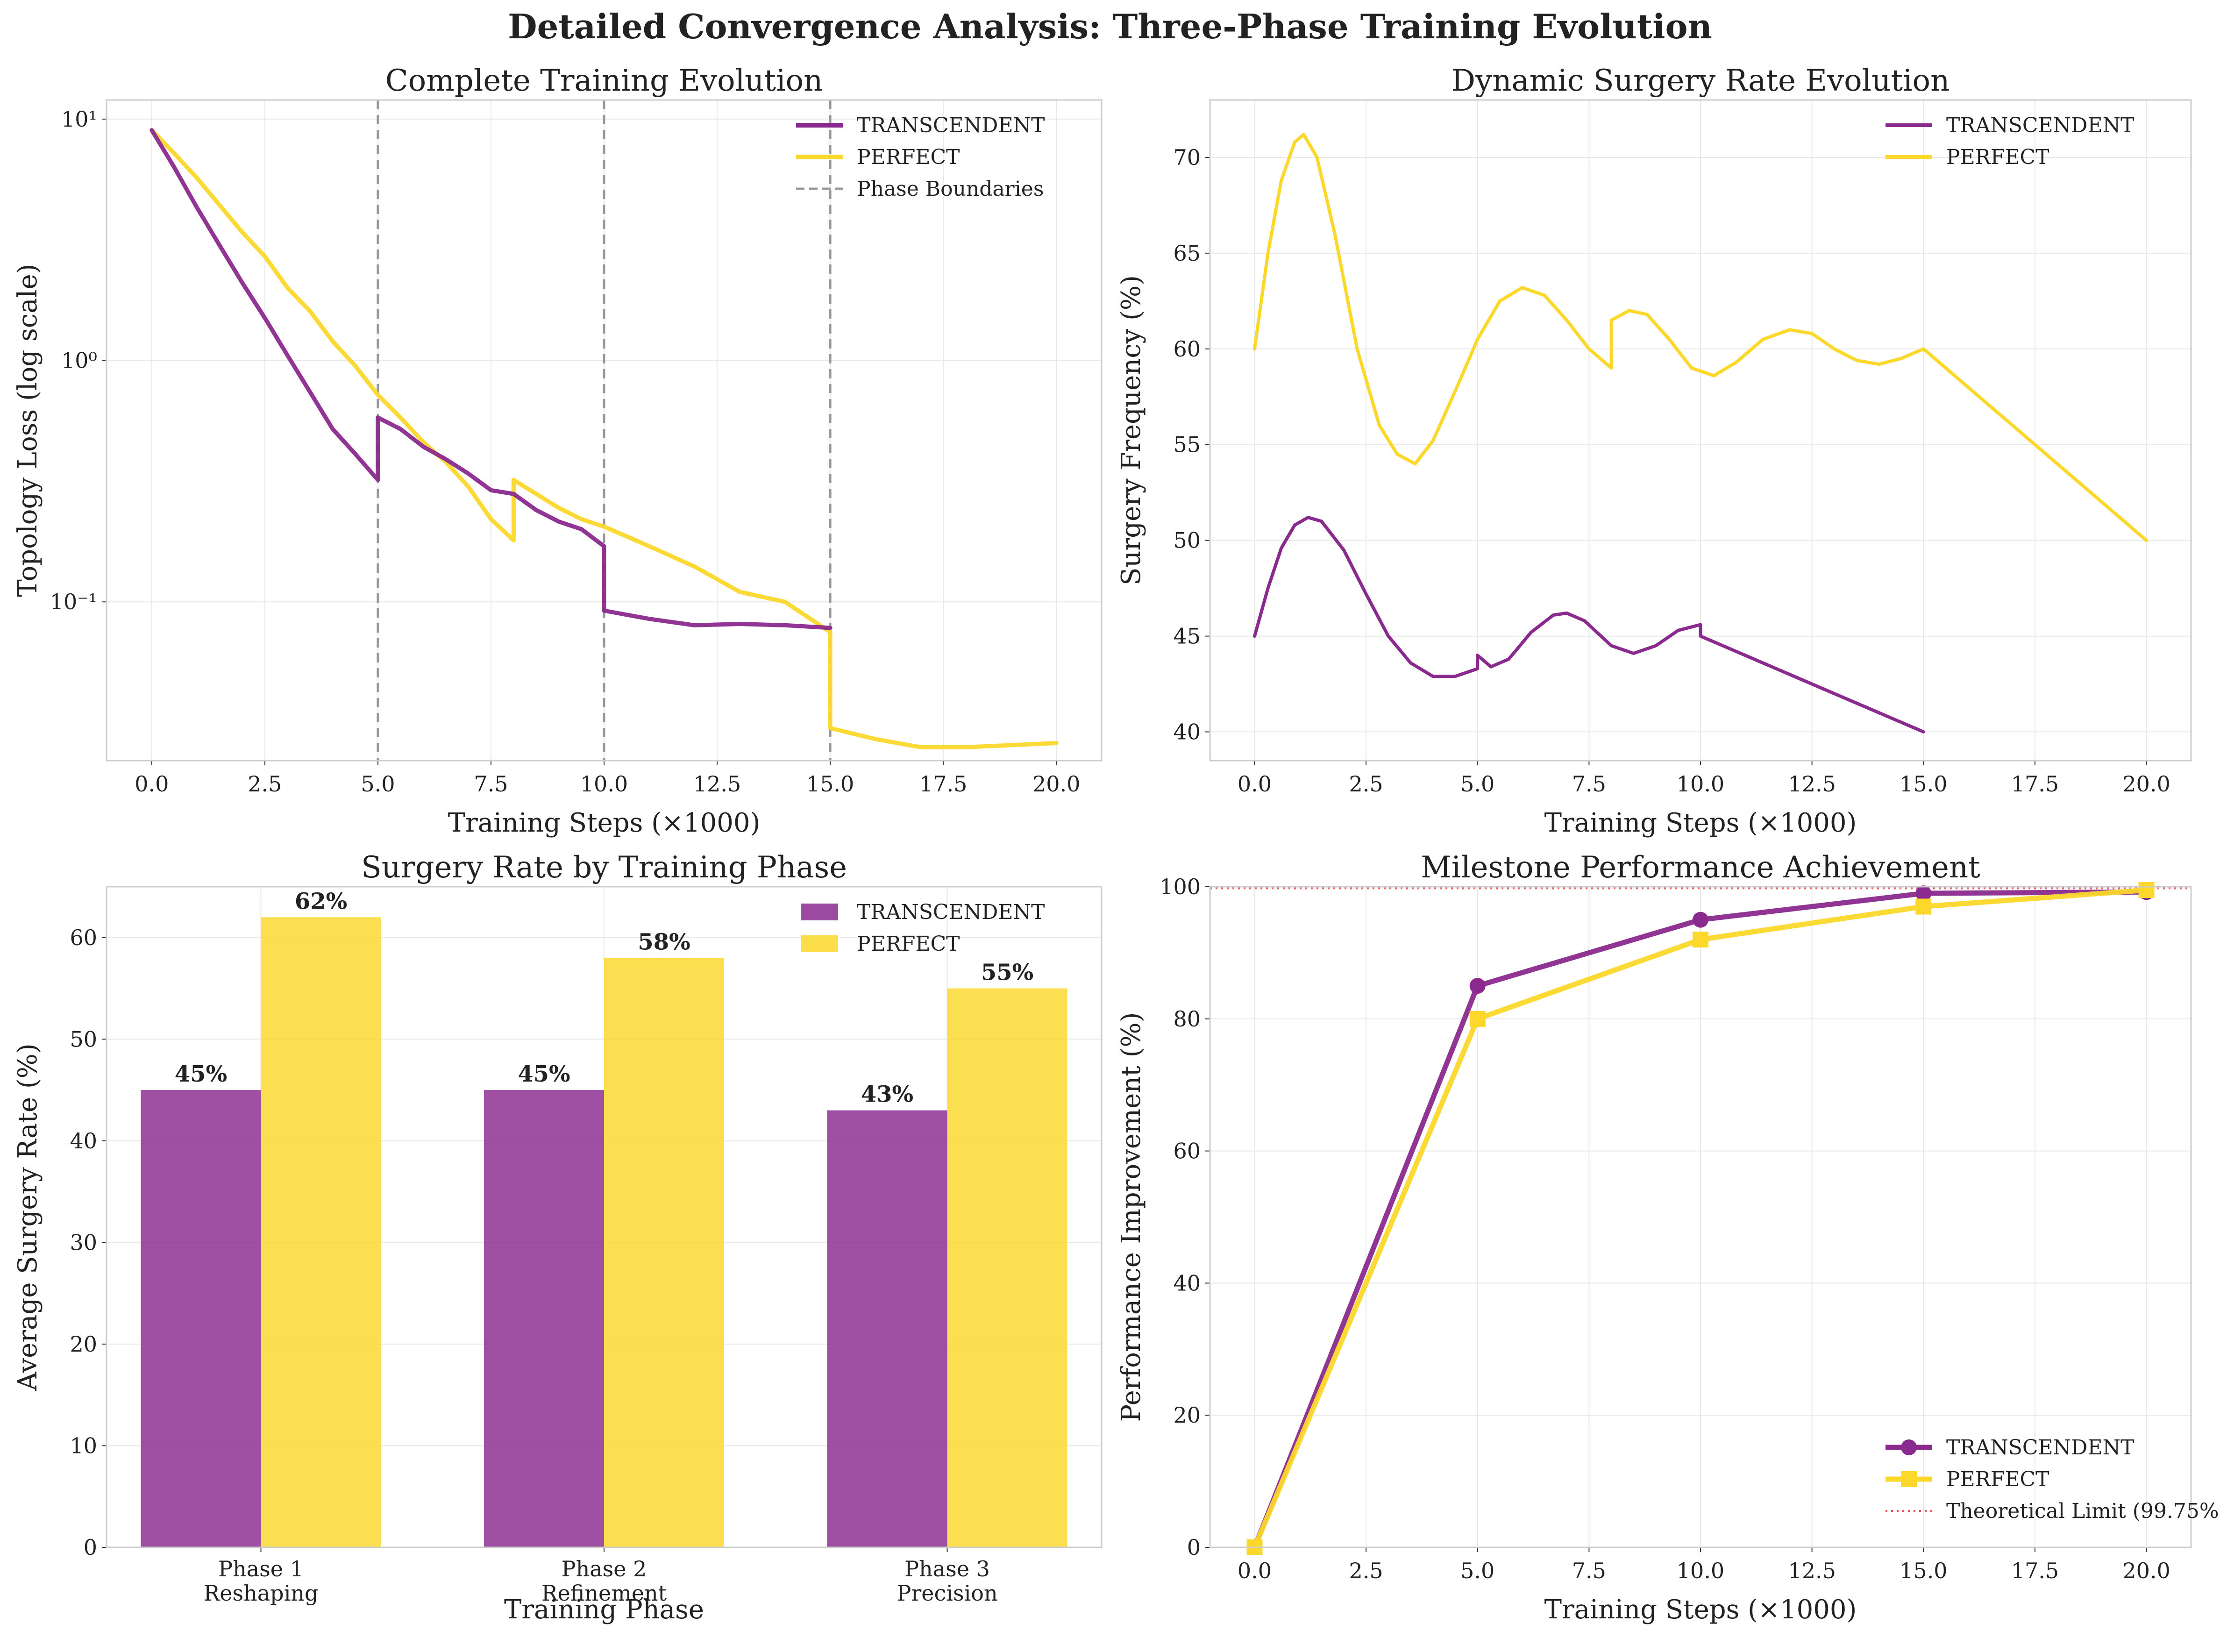  Describe the element at coordinates (1187, 158) in the screenshot. I see `y-tick-label: 70` at that location.